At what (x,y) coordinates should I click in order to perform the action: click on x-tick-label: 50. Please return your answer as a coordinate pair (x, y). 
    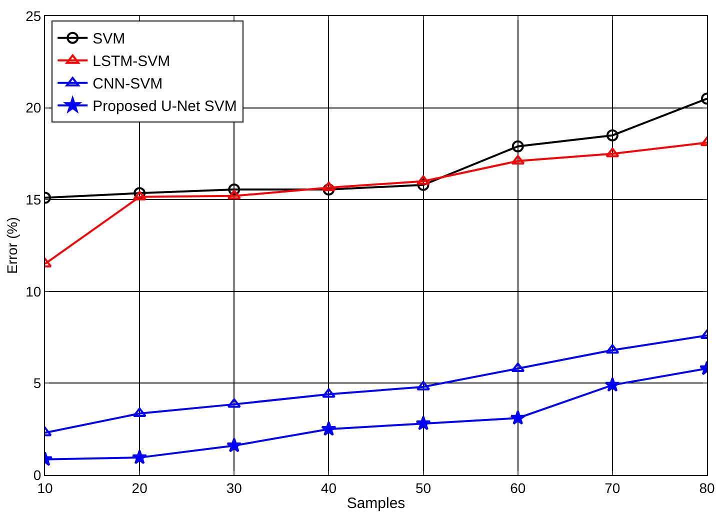
    Looking at the image, I should click on (424, 488).